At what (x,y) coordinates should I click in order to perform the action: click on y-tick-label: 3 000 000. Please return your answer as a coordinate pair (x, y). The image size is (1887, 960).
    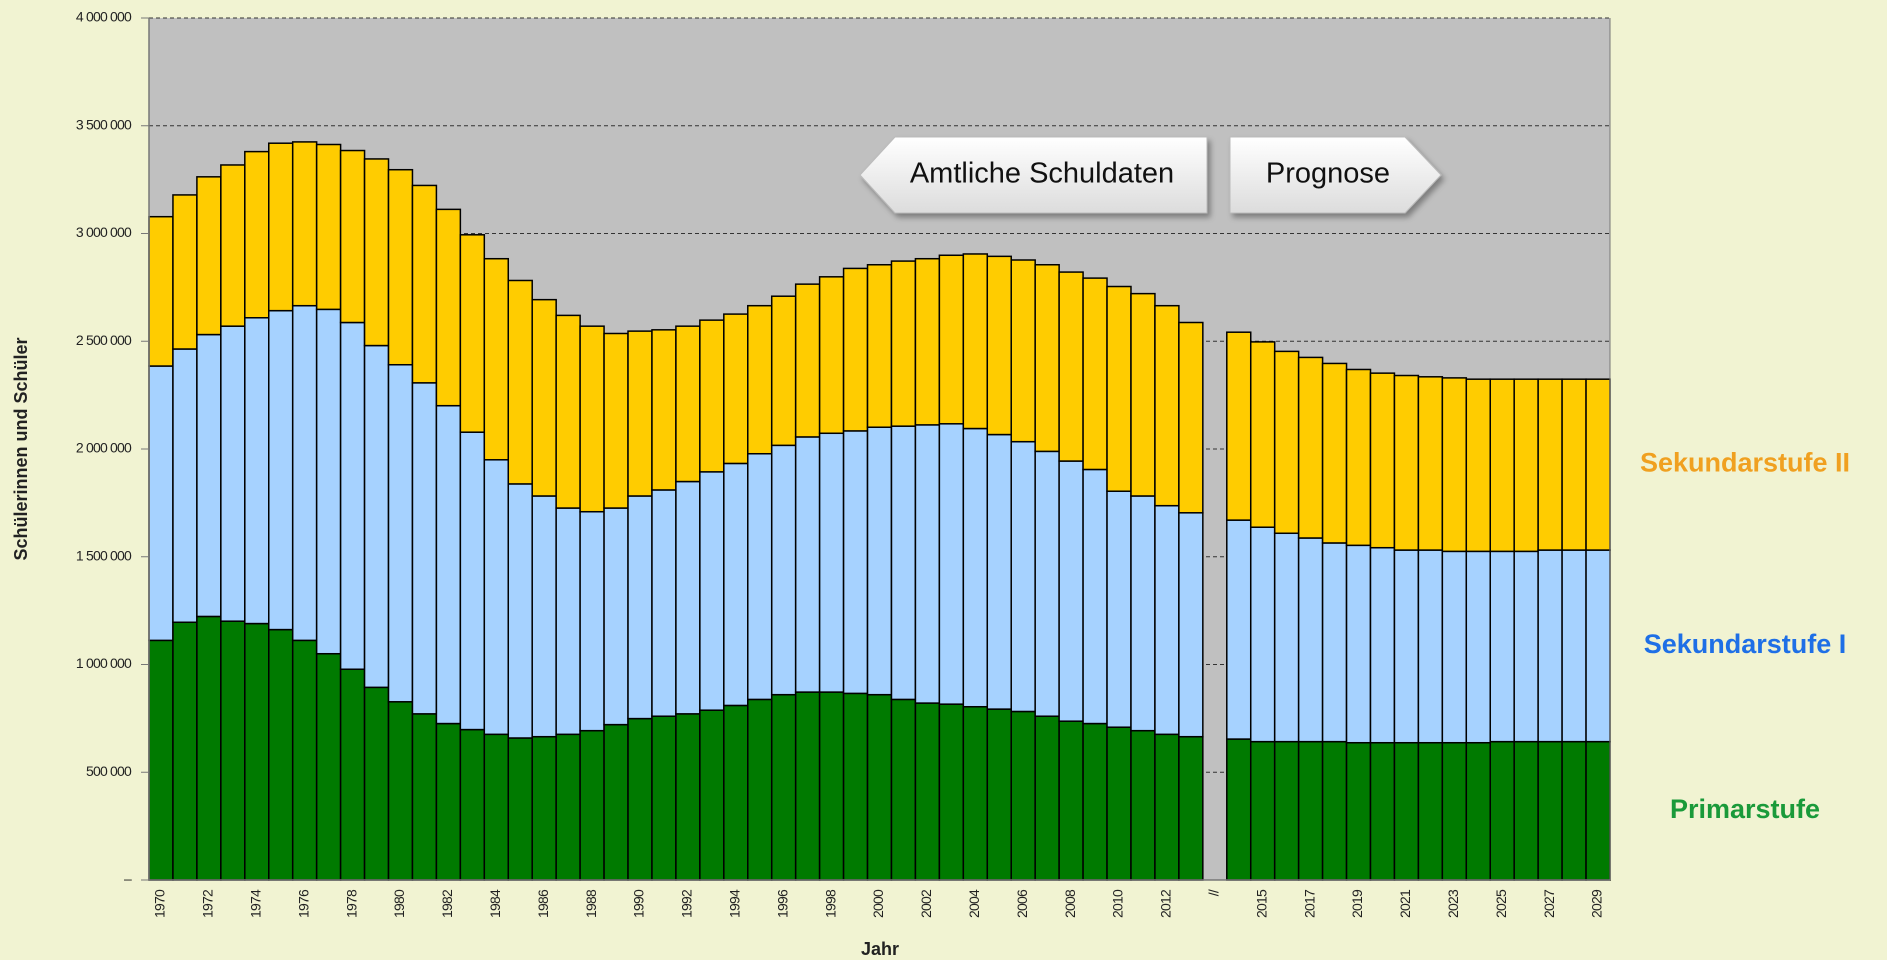
    Looking at the image, I should click on (104, 232).